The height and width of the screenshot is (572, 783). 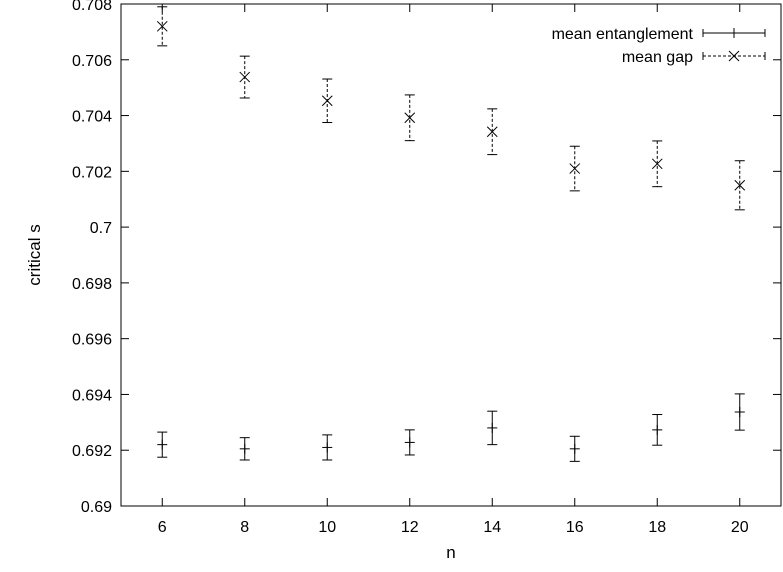 What do you see at coordinates (451, 427) in the screenshot?
I see `series-mean-entanglement` at bounding box center [451, 427].